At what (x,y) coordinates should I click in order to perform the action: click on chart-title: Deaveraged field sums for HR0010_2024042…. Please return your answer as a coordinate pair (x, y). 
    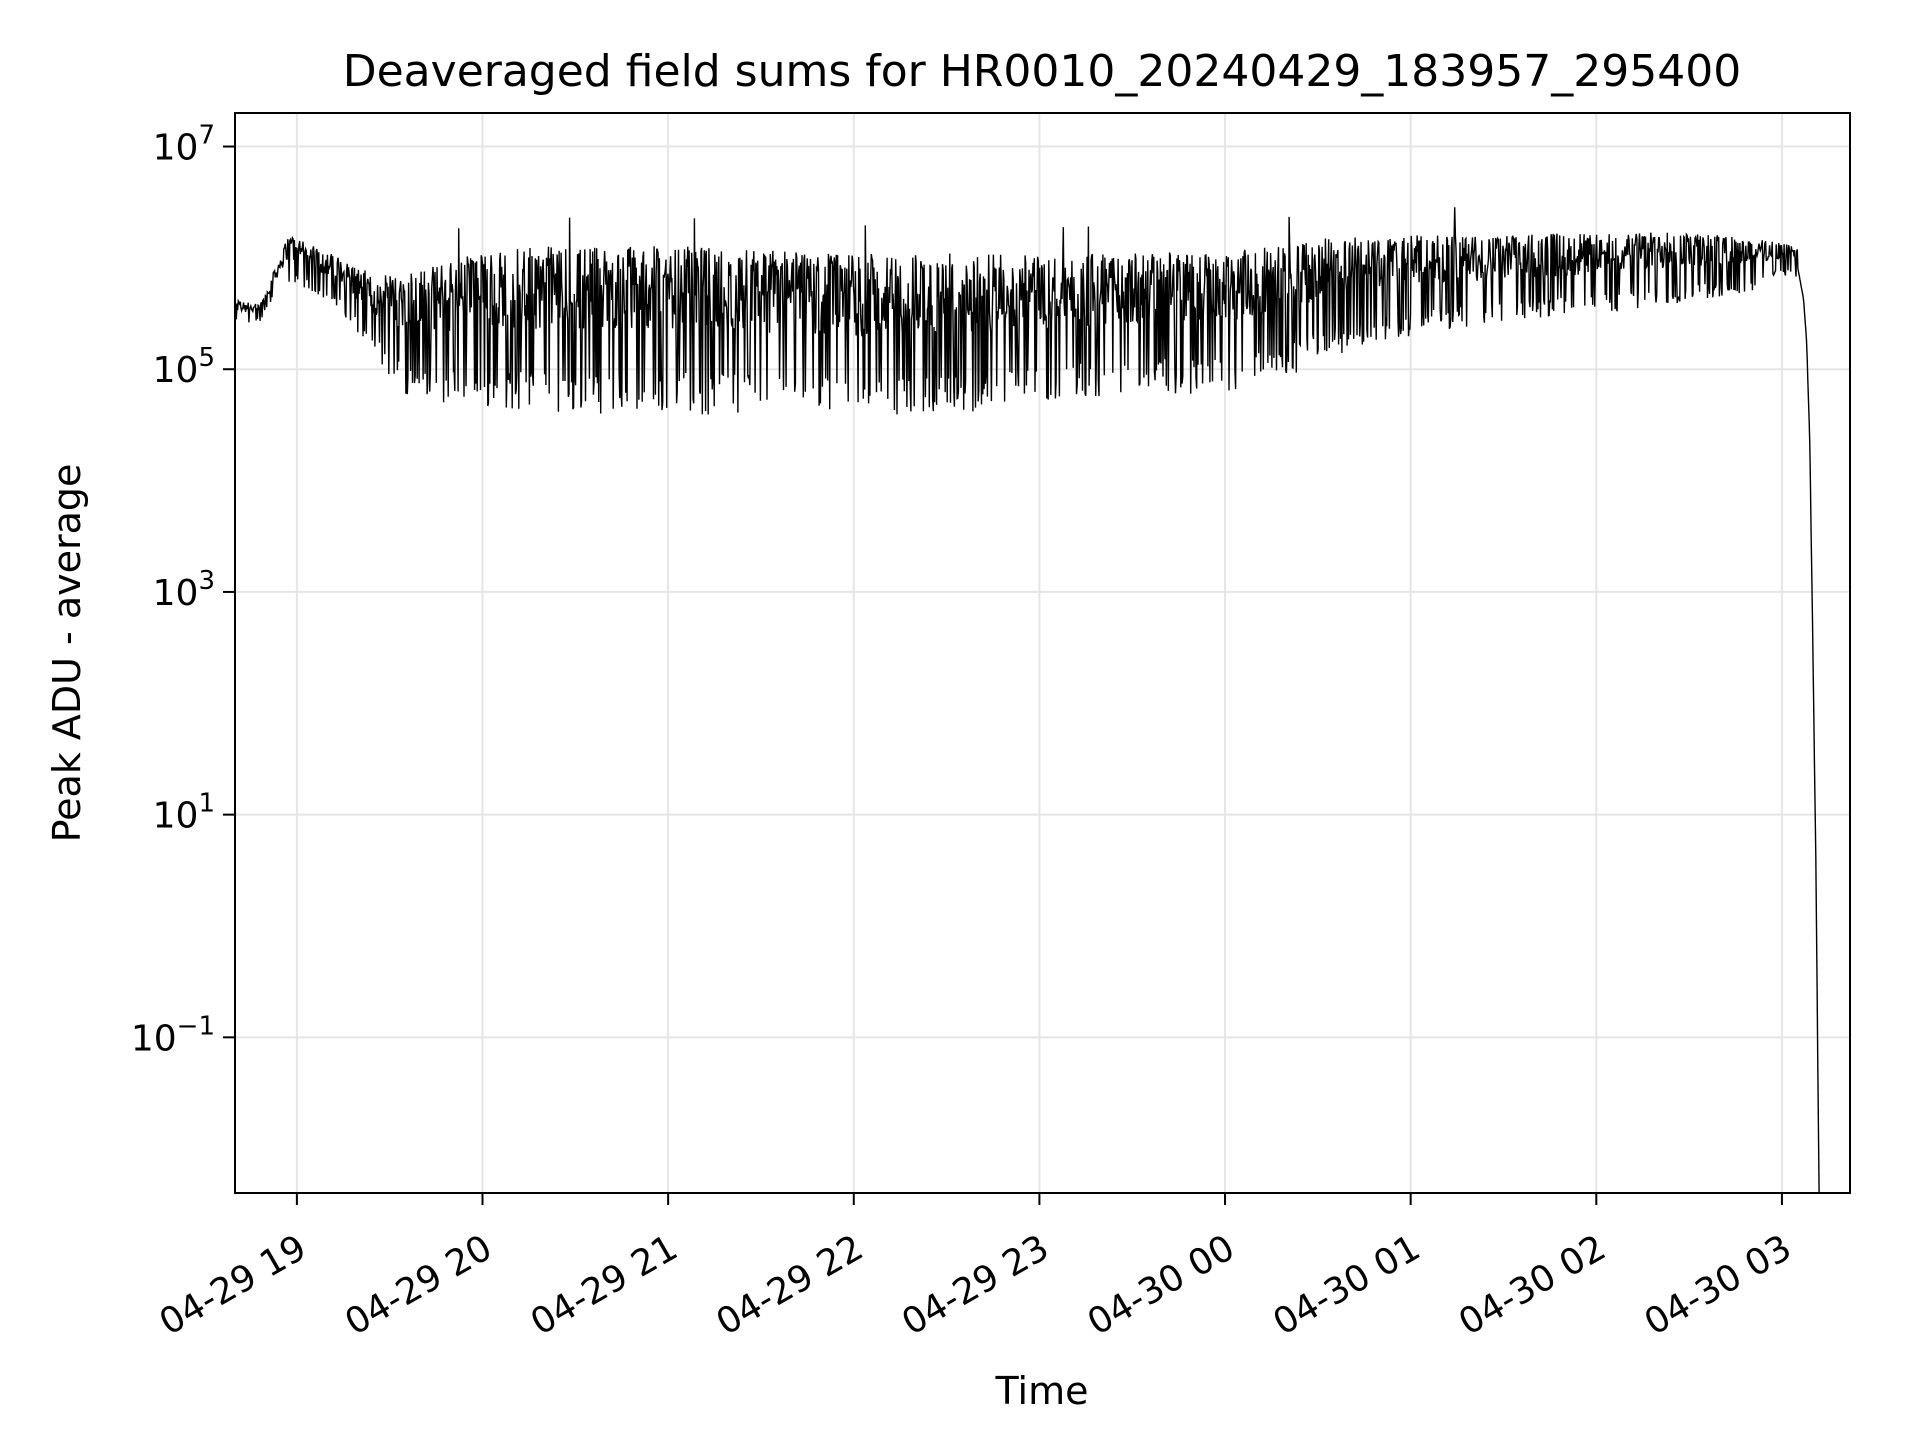
    Looking at the image, I should click on (1042, 71).